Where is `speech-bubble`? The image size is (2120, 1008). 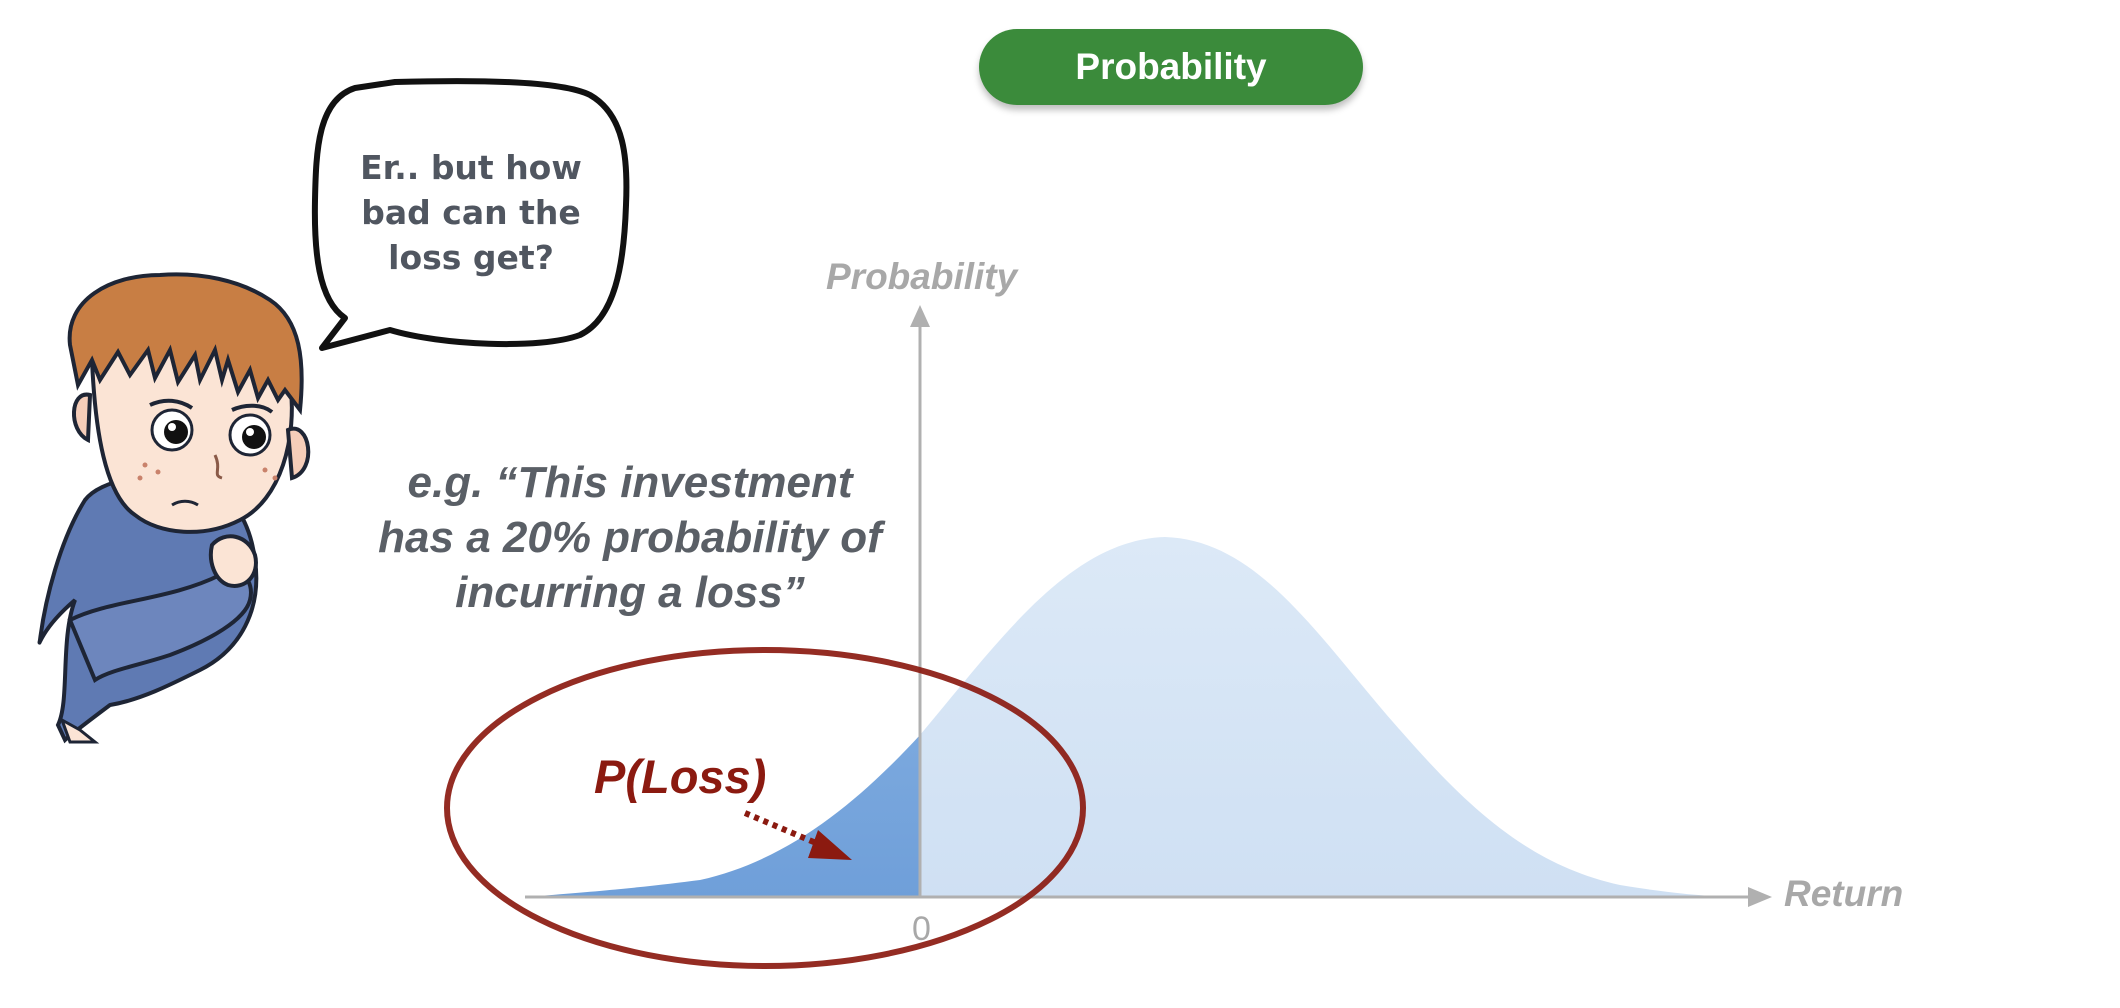 speech-bubble is located at coordinates (470, 214).